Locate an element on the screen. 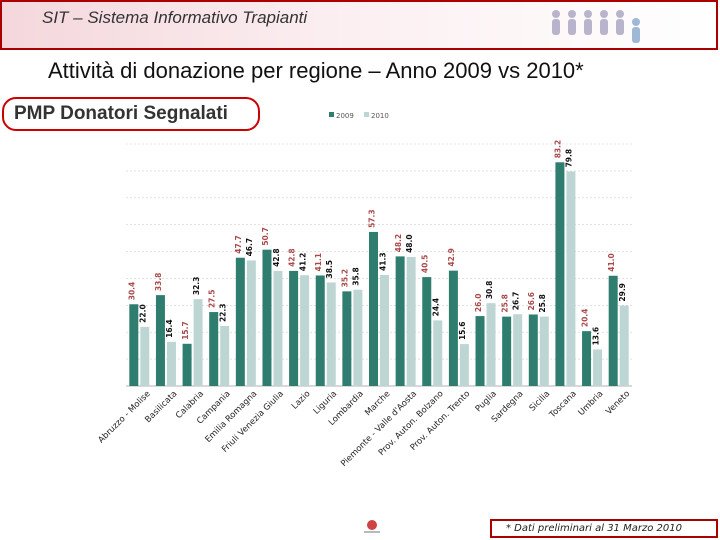 The image size is (720, 540). footnote: * Dati preliminari al 31 Marzo 2010 is located at coordinates (604, 528).